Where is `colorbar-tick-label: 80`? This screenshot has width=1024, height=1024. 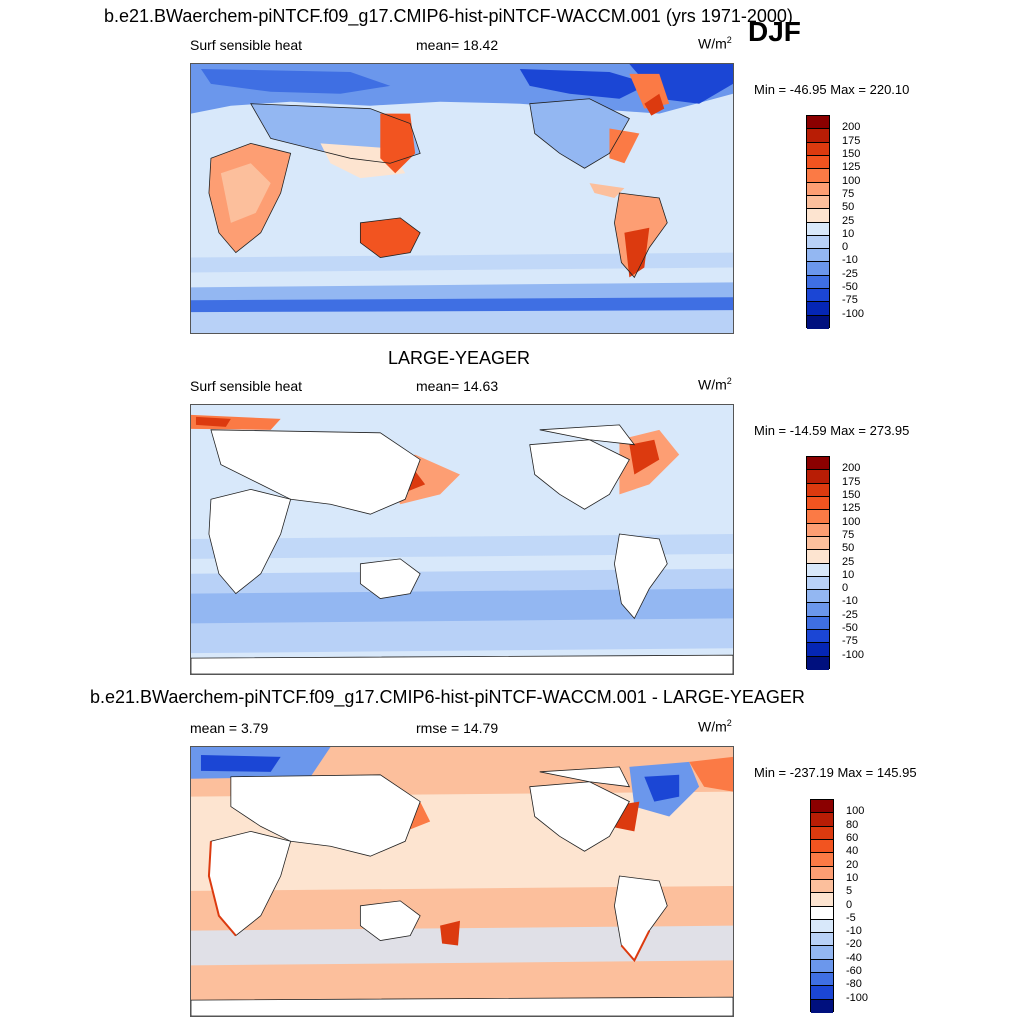 colorbar-tick-label: 80 is located at coordinates (852, 824).